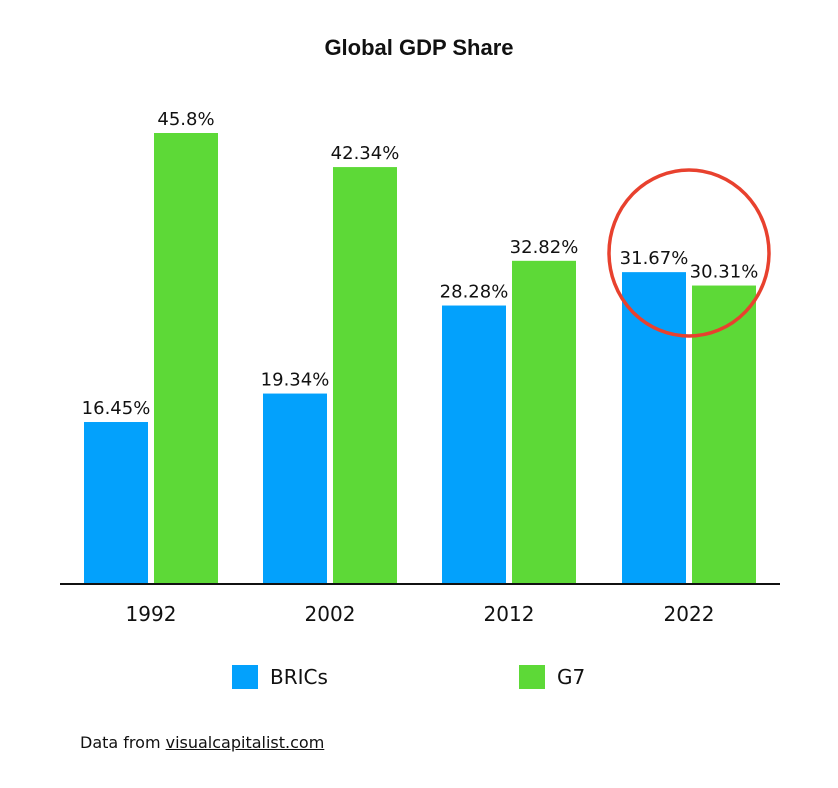  Describe the element at coordinates (689, 614) in the screenshot. I see `x-tick-label-2022: 2022` at that location.